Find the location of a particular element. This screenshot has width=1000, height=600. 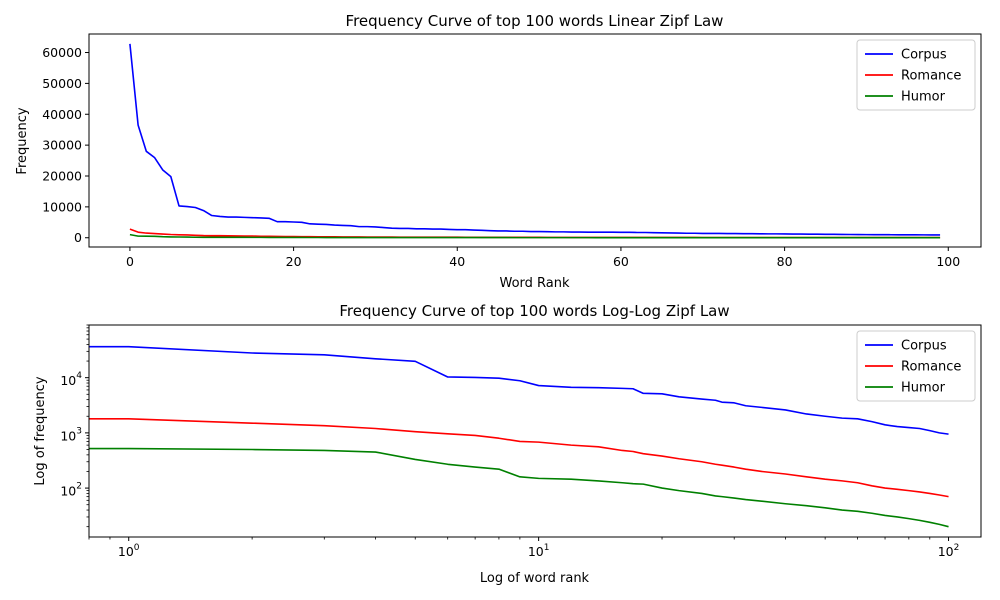

x-tick-label: 10² is located at coordinates (949, 551).